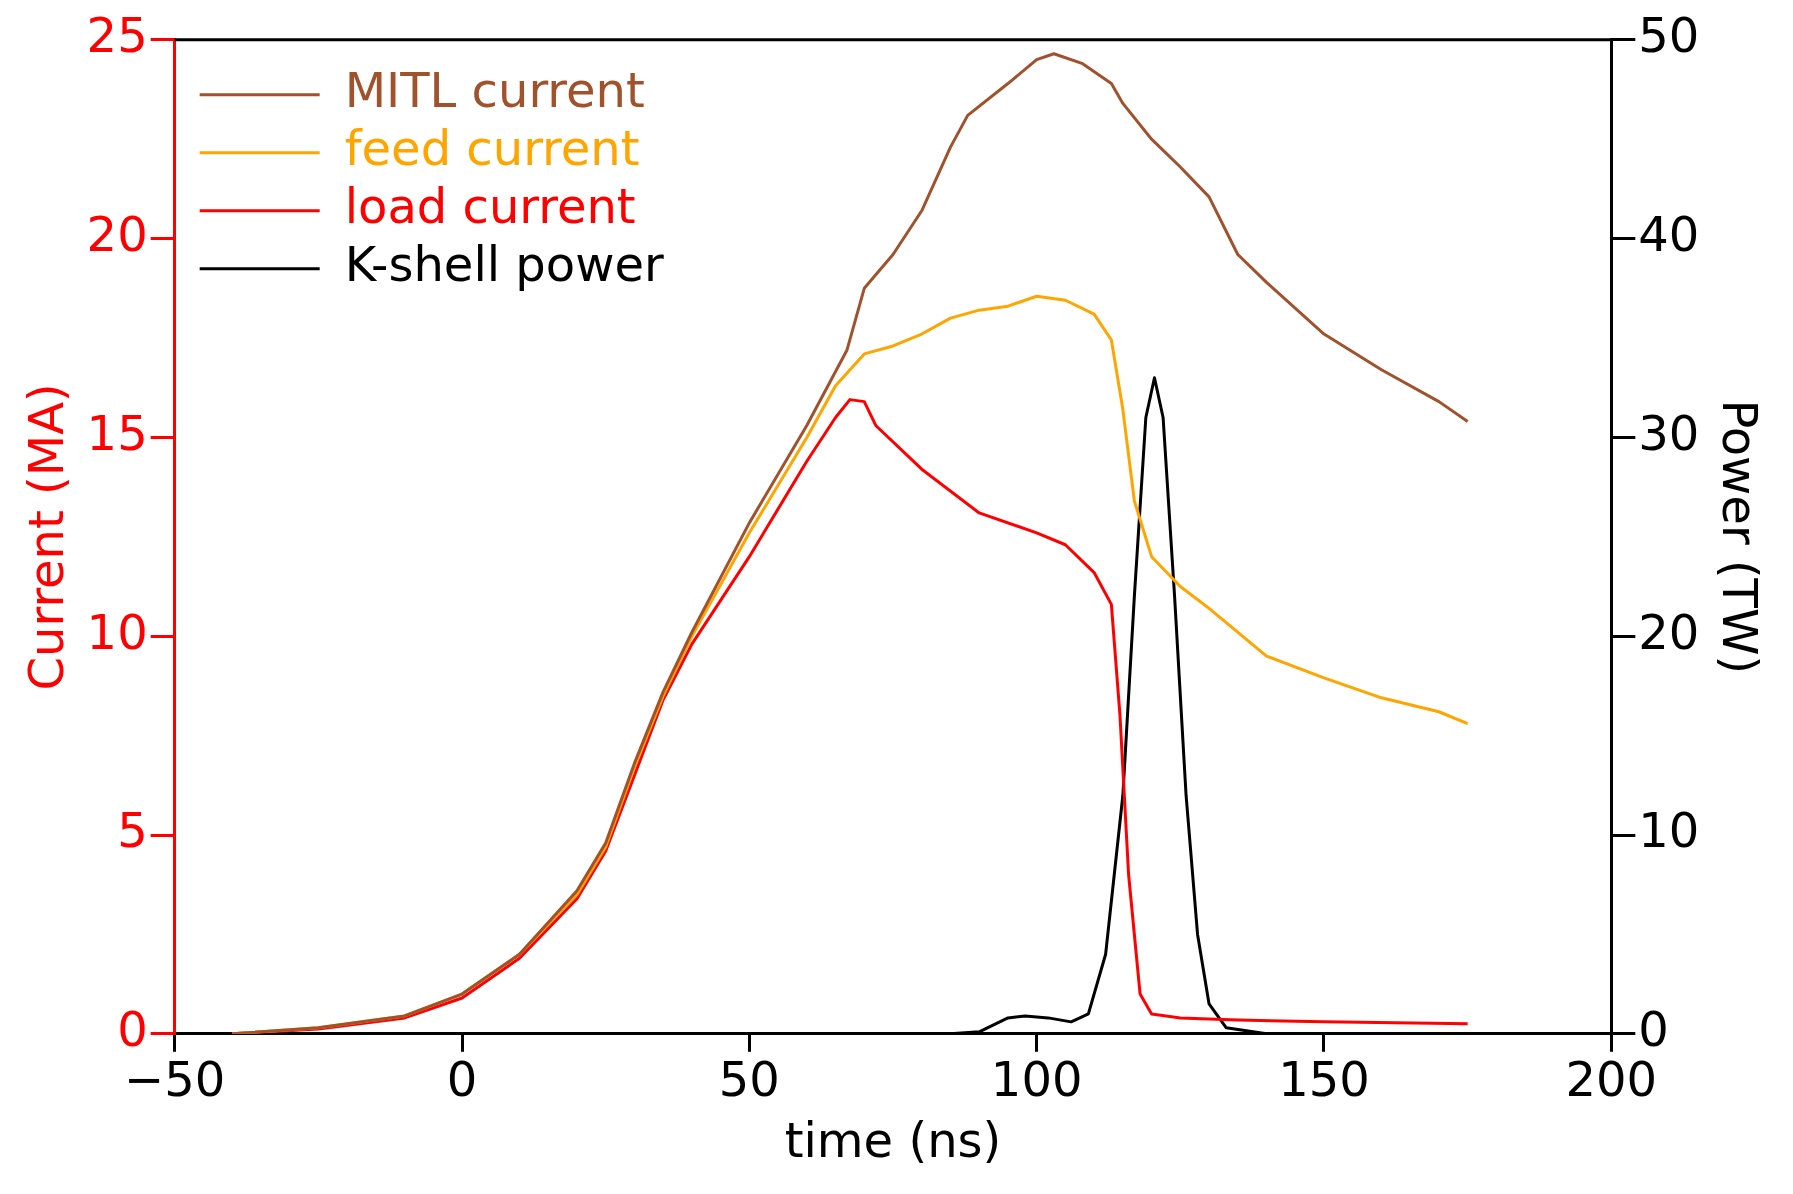 The image size is (1793, 1194). I want to click on y-tick-label: 5, so click(132, 830).